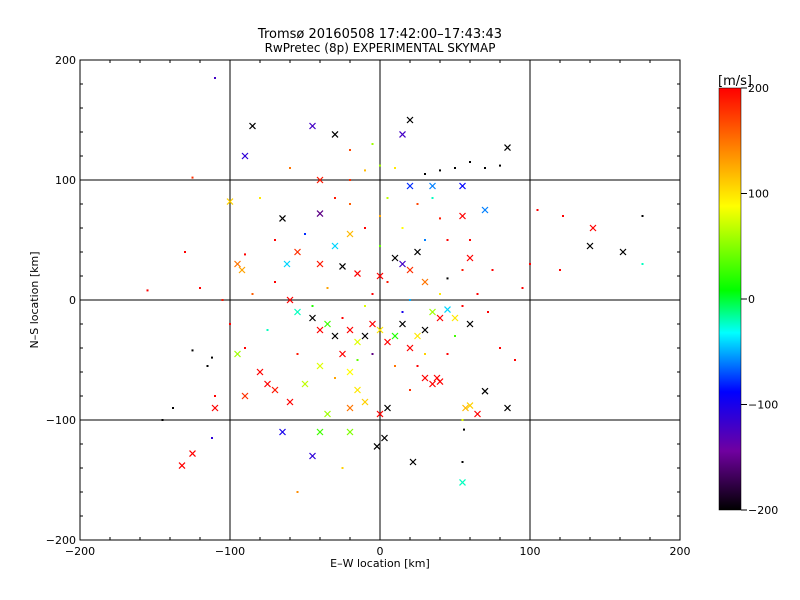 The image size is (800, 600). I want to click on y-tick-label: −200, so click(61, 540).